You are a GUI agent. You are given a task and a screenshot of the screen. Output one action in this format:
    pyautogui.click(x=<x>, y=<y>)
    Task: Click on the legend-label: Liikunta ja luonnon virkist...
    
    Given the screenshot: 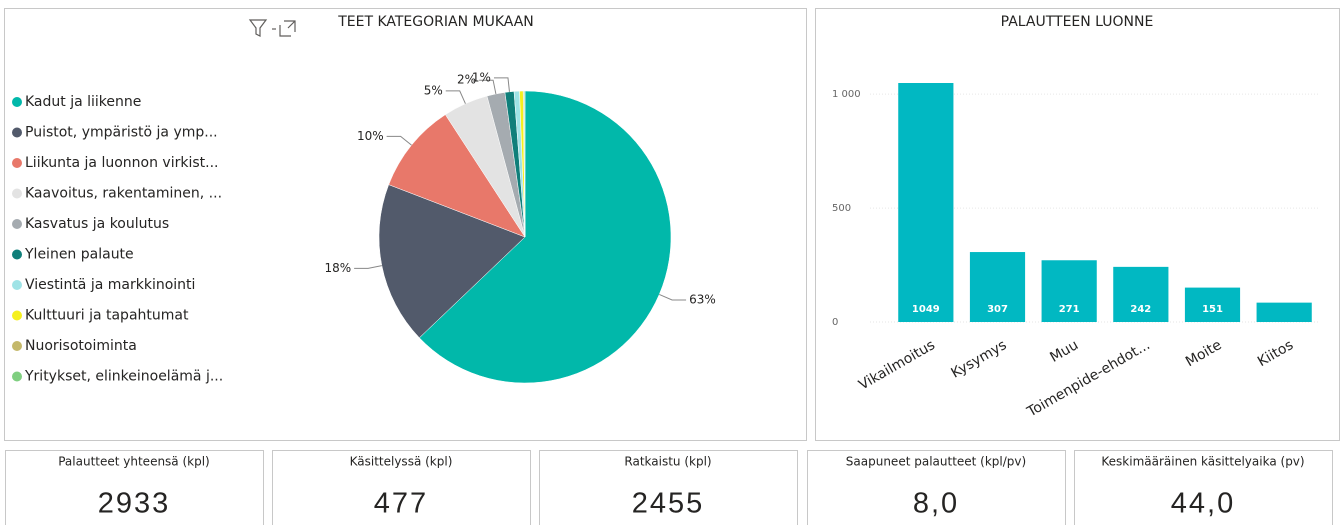 What is the action you would take?
    pyautogui.click(x=121, y=163)
    